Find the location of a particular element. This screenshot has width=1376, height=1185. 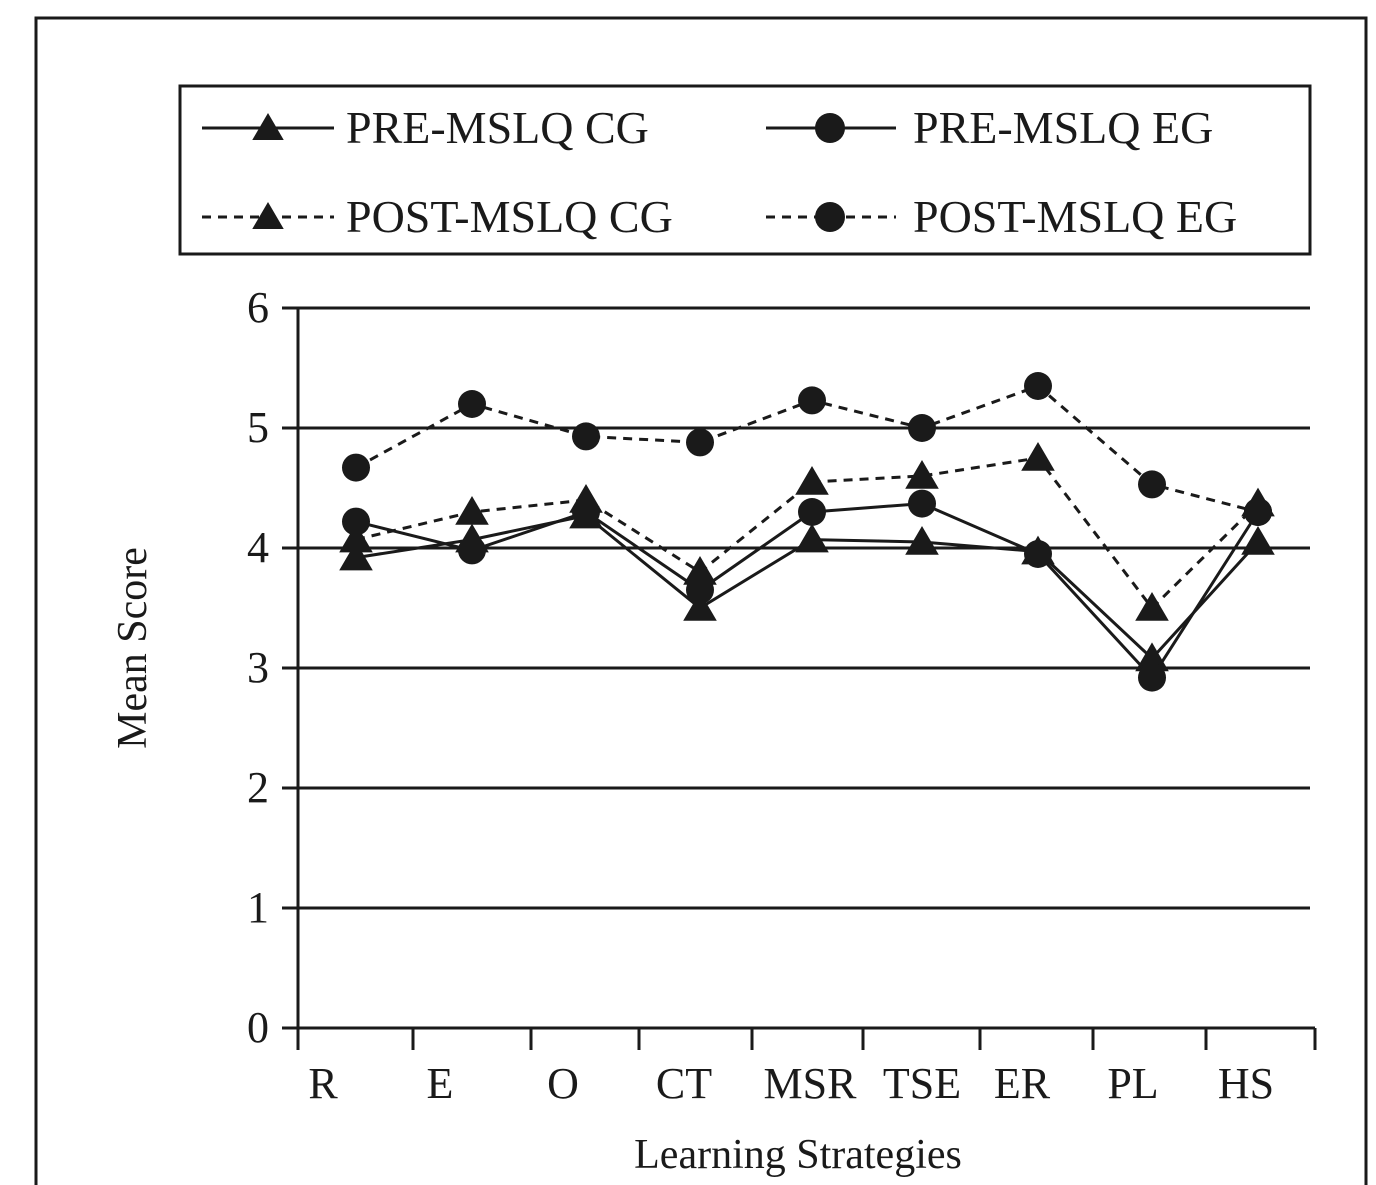

x-axis-ticks: R E O CT MSR TSE ER PL HS is located at coordinates (806, 1068).